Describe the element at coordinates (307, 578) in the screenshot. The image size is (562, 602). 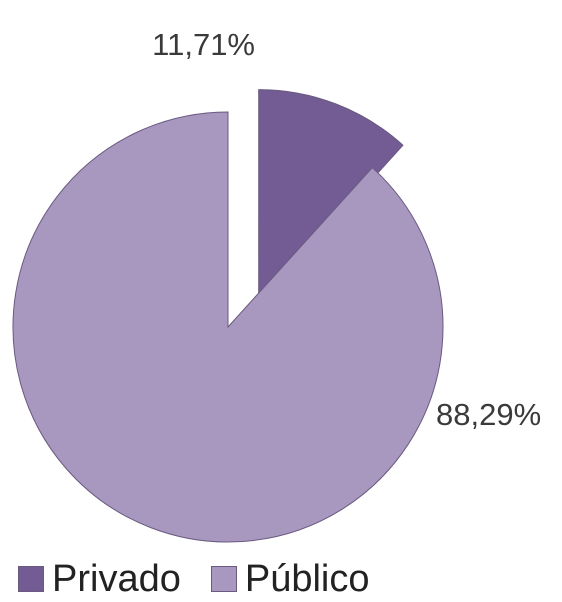
I see `legend-label-publico: Público` at that location.